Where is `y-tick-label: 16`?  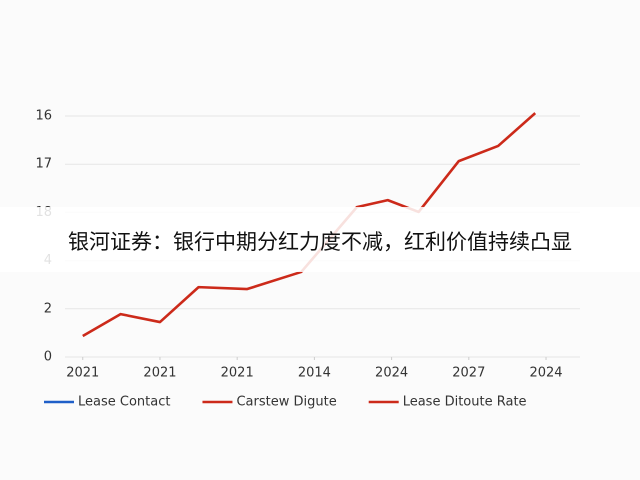 y-tick-label: 16 is located at coordinates (43, 116).